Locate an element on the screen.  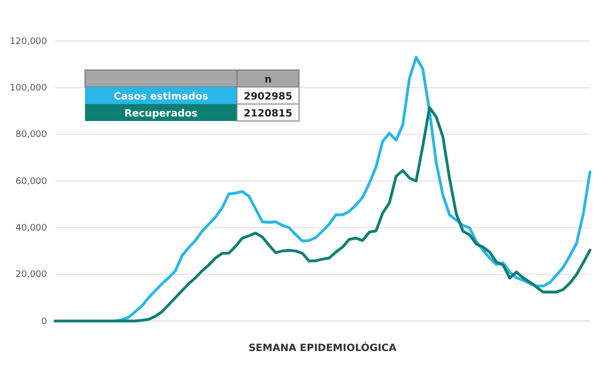
y-tick-label: 0 is located at coordinates (44, 321).